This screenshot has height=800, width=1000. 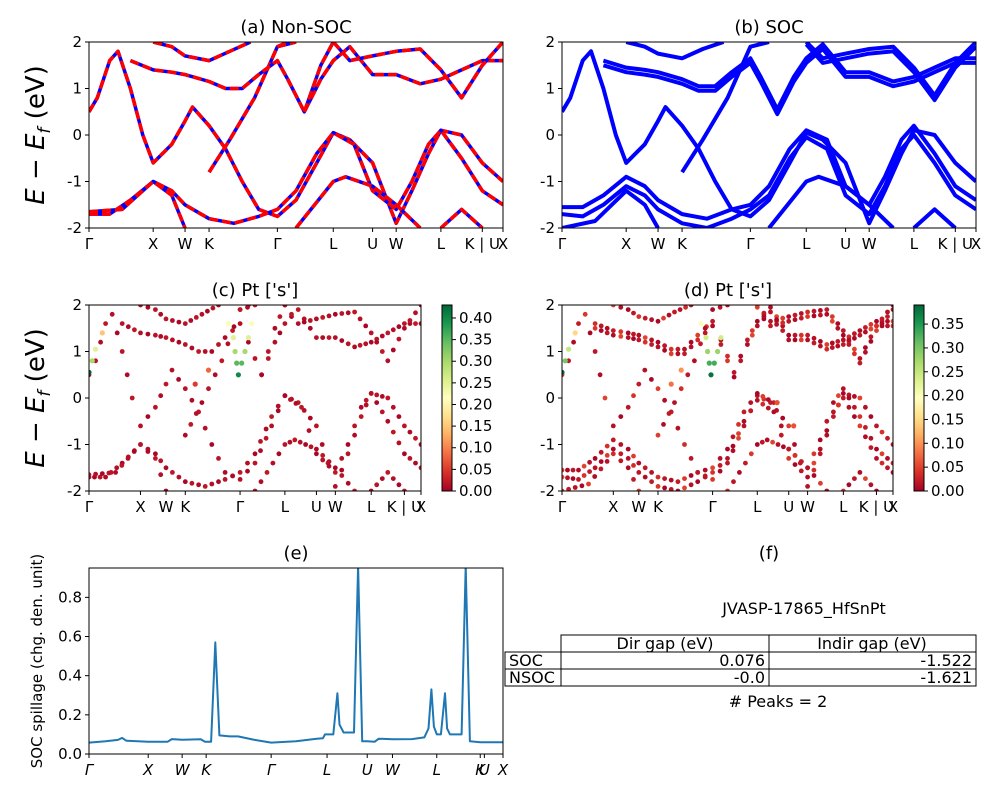 What do you see at coordinates (712, 507) in the screenshot?
I see `x-tick-label: Γ` at bounding box center [712, 507].